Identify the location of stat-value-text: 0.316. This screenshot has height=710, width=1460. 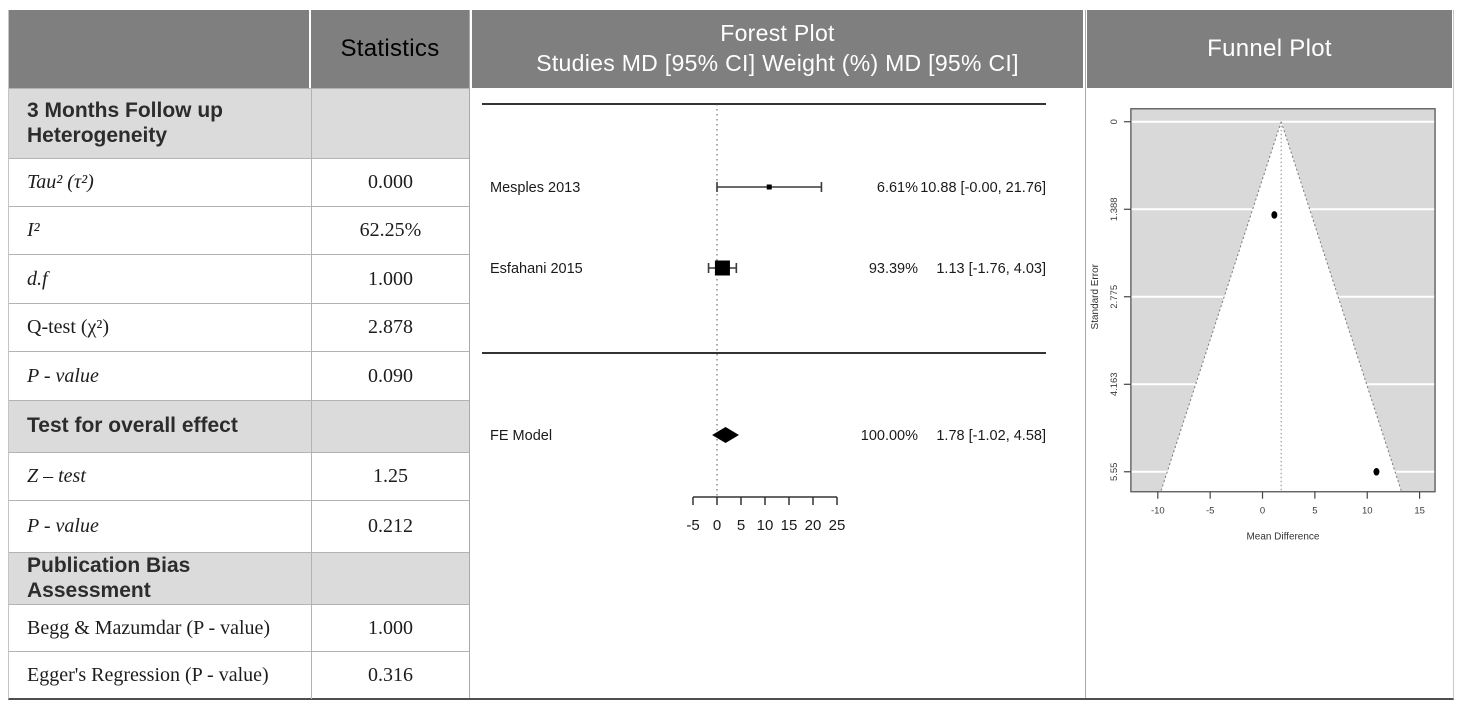
(390, 675).